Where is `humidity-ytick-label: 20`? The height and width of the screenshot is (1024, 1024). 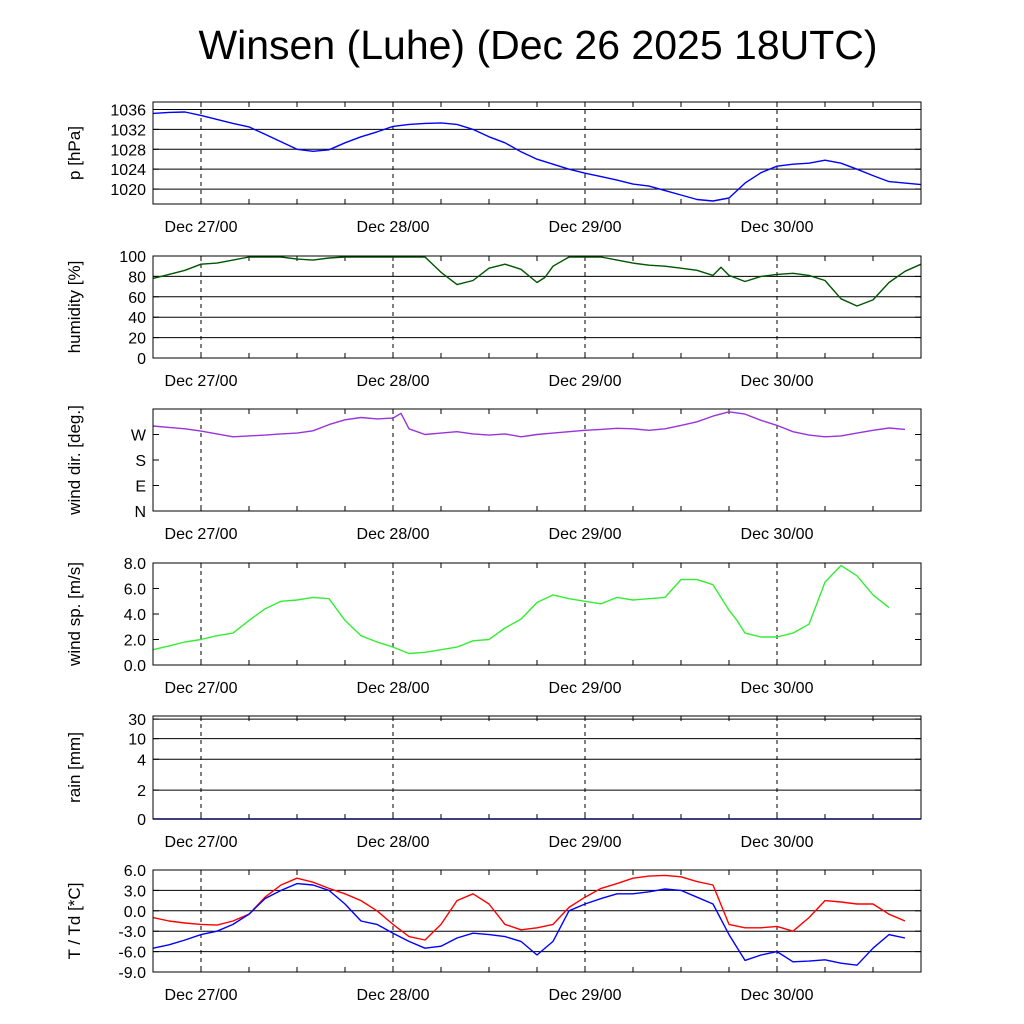
humidity-ytick-label: 20 is located at coordinates (137, 339).